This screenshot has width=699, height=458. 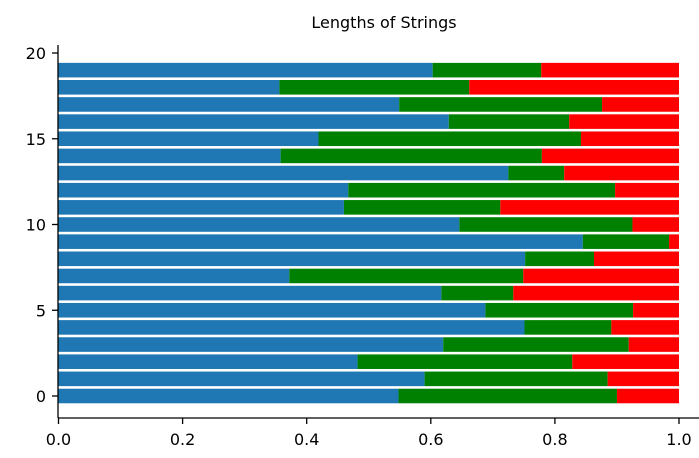 I want to click on y-tick-label: 10, so click(x=36, y=225).